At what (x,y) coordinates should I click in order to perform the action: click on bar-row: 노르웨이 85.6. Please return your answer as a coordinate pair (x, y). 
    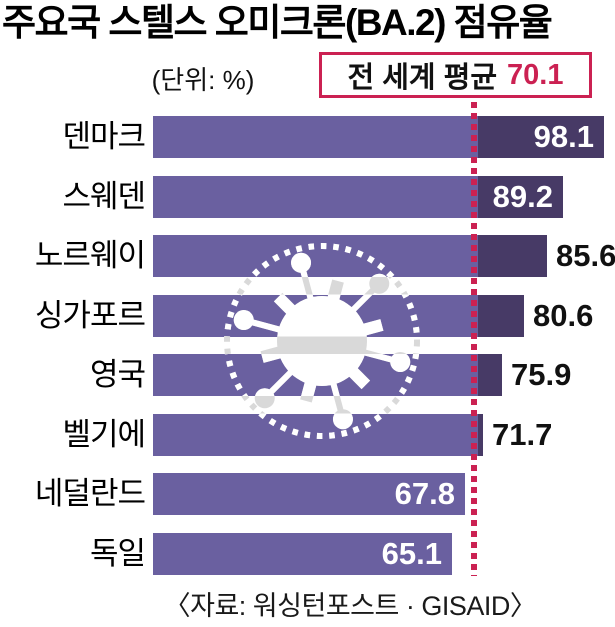
    Looking at the image, I should click on (307, 256).